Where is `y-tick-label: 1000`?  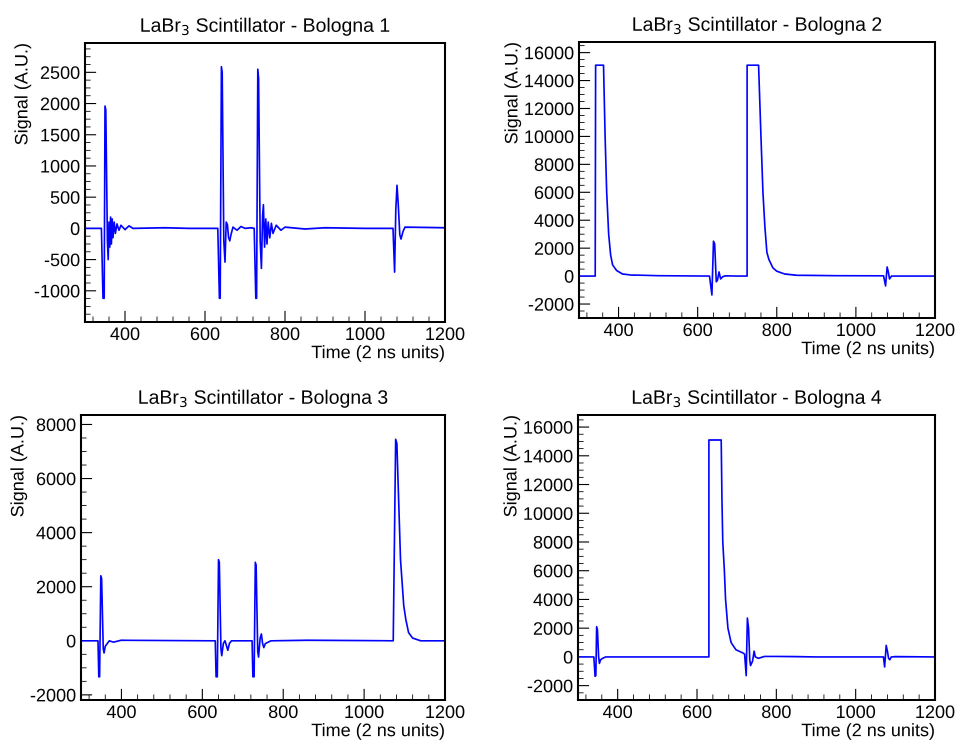 y-tick-label: 1000 is located at coordinates (60, 166).